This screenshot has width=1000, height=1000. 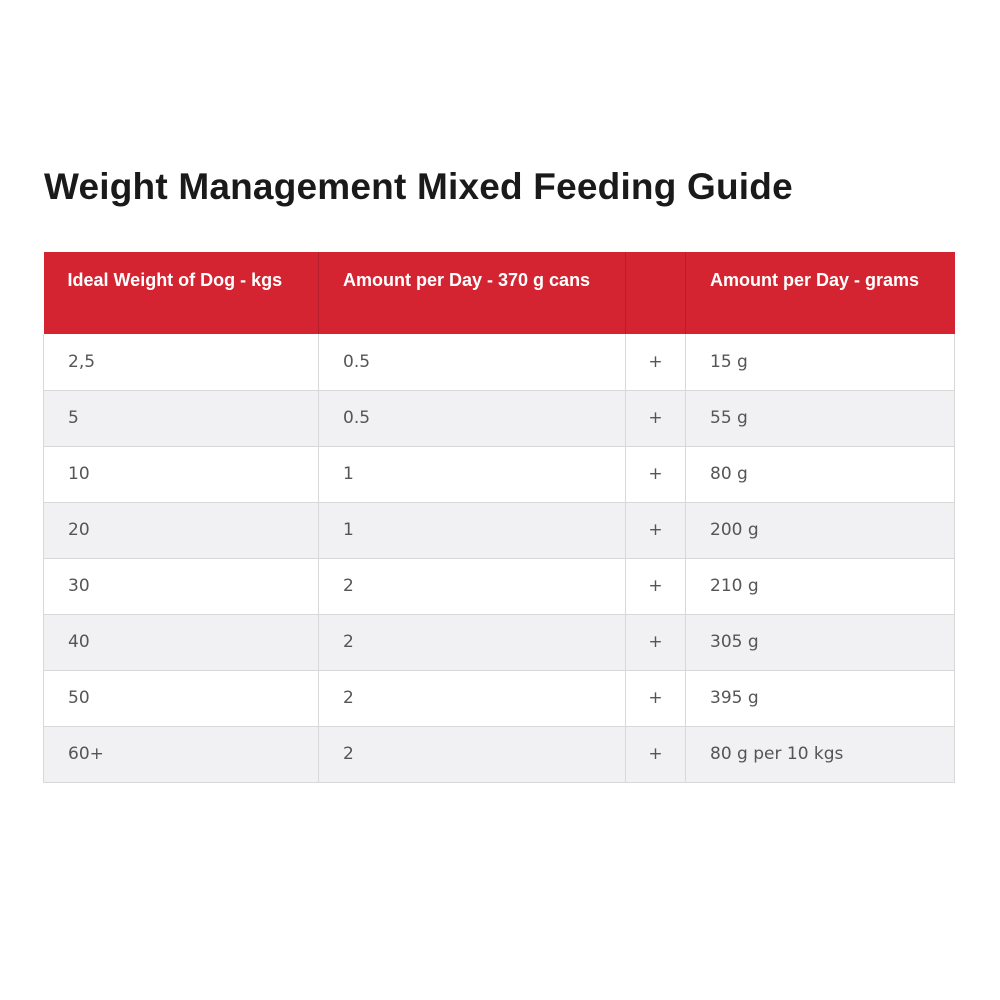 I want to click on table-row: 20 1 + 200 g, so click(x=499, y=530).